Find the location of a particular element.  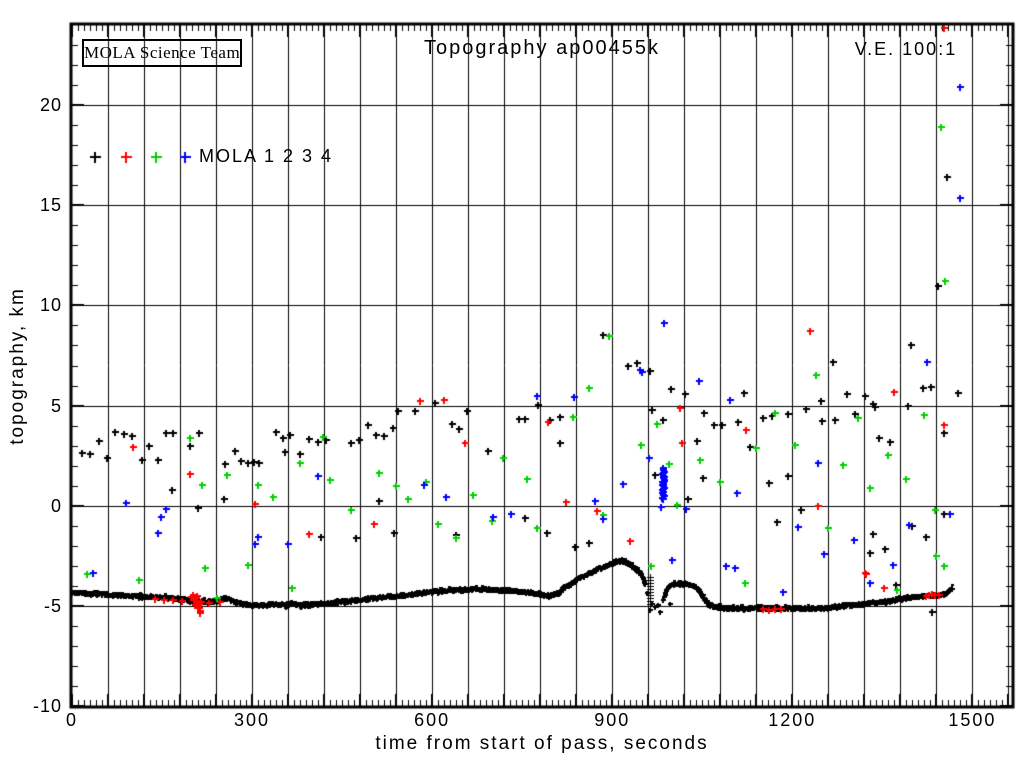

y-tick-label: 0 is located at coordinates (56, 505).